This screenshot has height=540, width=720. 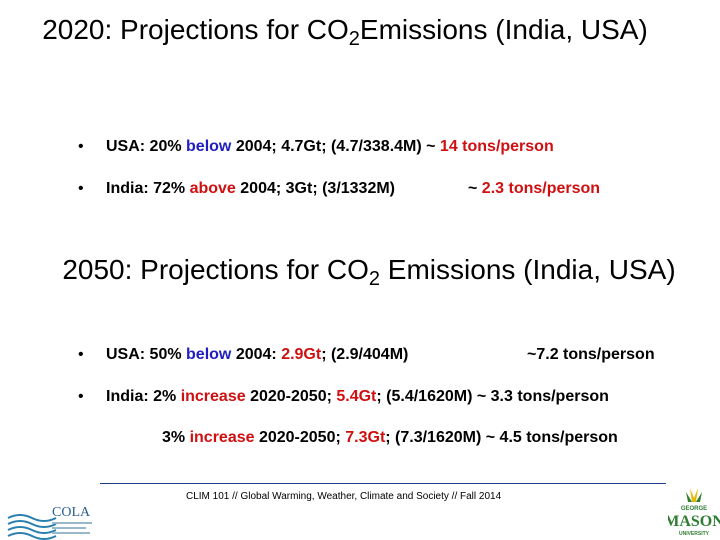 What do you see at coordinates (237, 188) in the screenshot?
I see `bullet-2020-india: • India: 72% above 2004; 3Gt; (3/1332M)` at bounding box center [237, 188].